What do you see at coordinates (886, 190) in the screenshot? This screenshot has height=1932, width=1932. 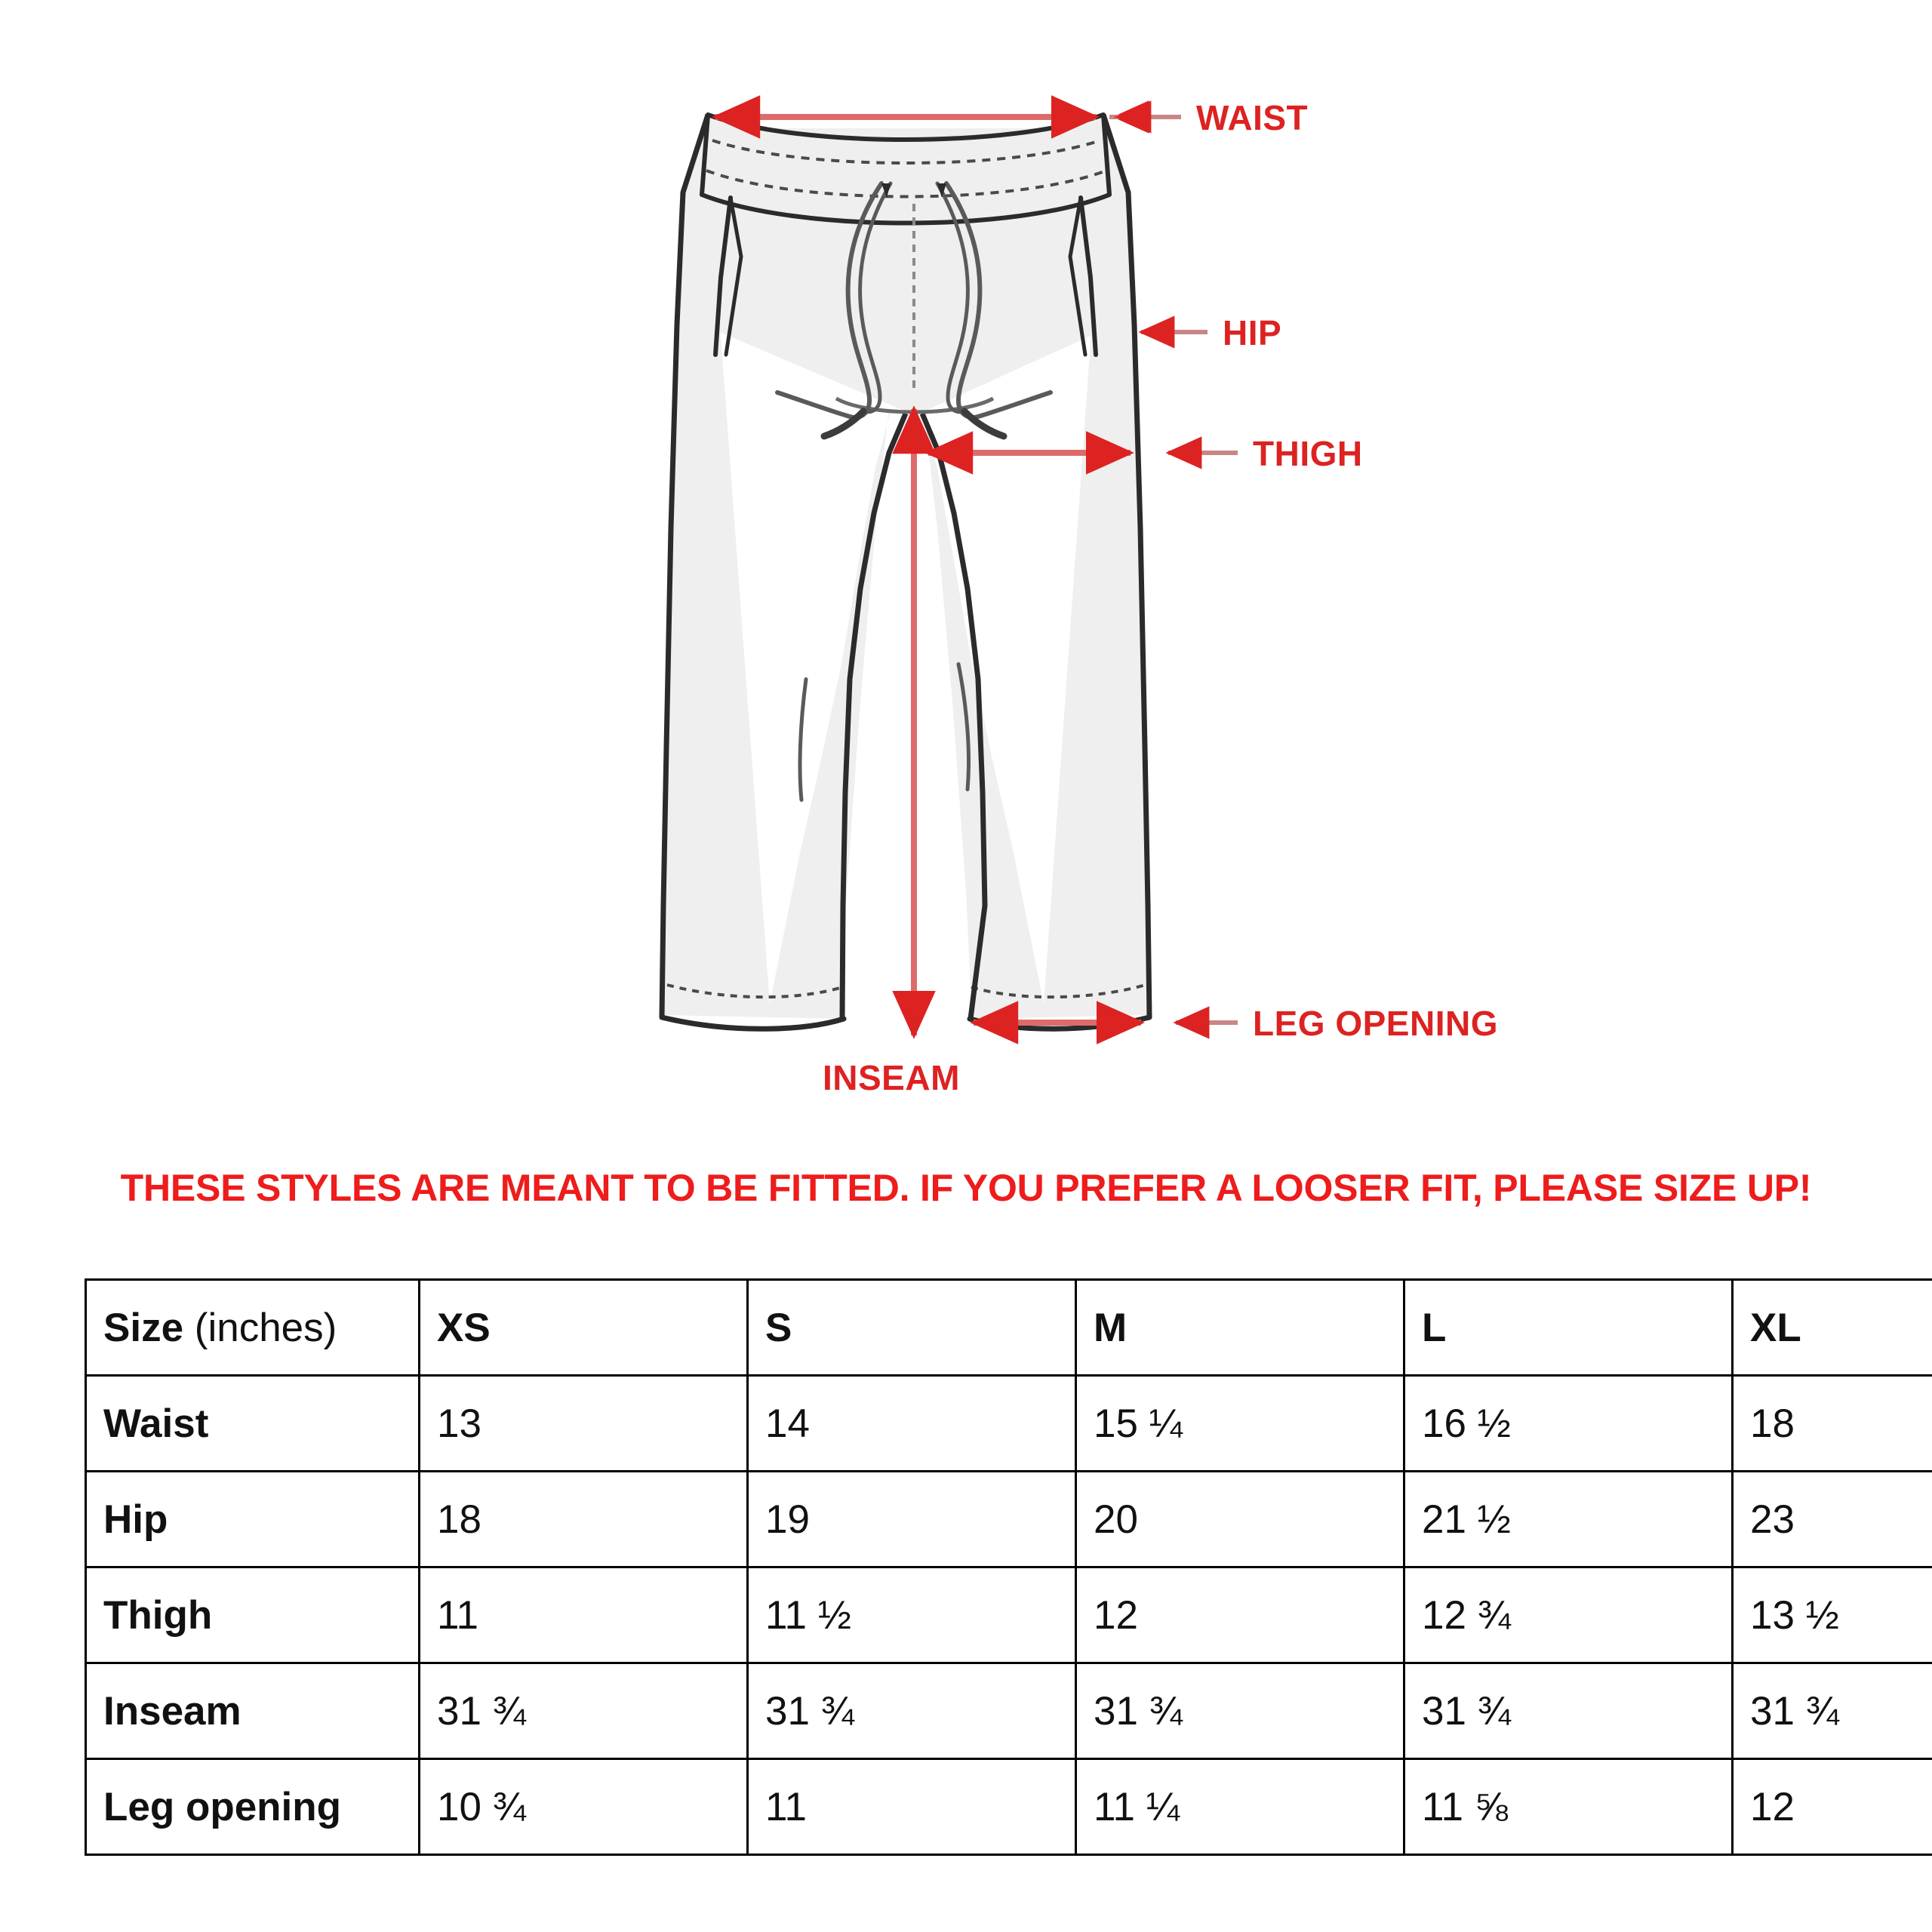 I see `left-eyelet-notch` at bounding box center [886, 190].